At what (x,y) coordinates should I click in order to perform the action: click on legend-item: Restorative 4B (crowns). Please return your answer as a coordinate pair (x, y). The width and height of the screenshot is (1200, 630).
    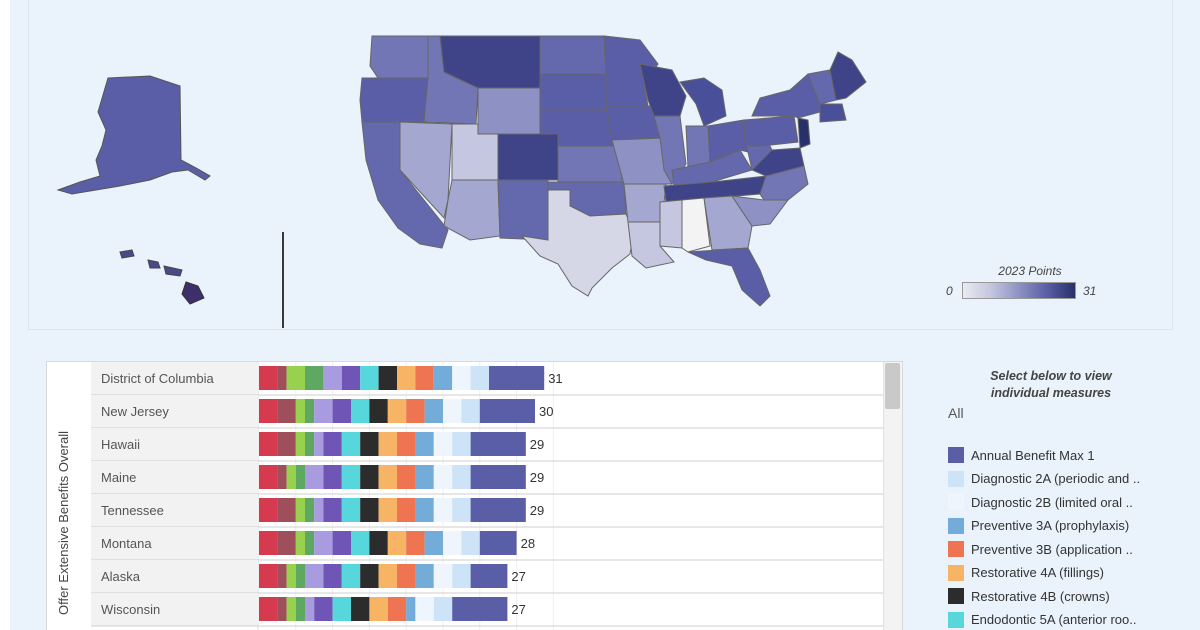
    Looking at the image, I should click on (1054, 596).